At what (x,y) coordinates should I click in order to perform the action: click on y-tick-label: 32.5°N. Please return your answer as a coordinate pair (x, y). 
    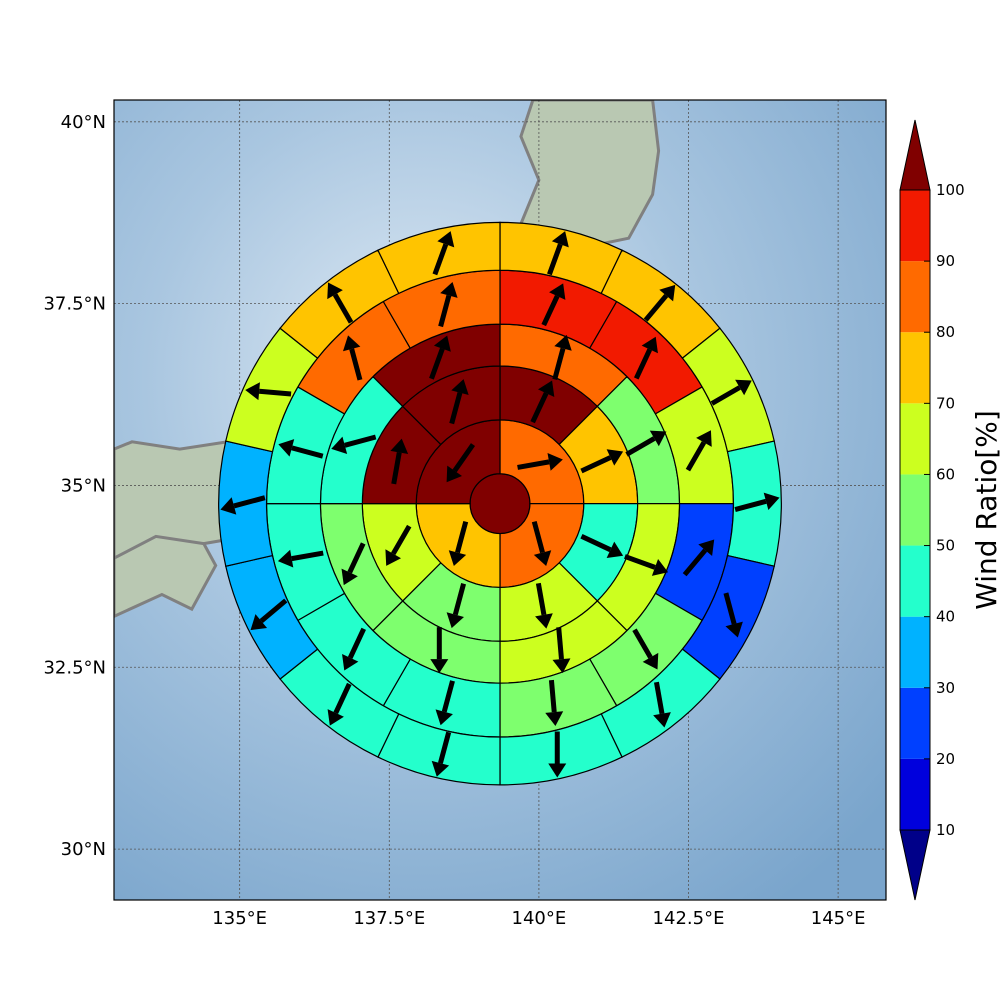
    Looking at the image, I should click on (74, 667).